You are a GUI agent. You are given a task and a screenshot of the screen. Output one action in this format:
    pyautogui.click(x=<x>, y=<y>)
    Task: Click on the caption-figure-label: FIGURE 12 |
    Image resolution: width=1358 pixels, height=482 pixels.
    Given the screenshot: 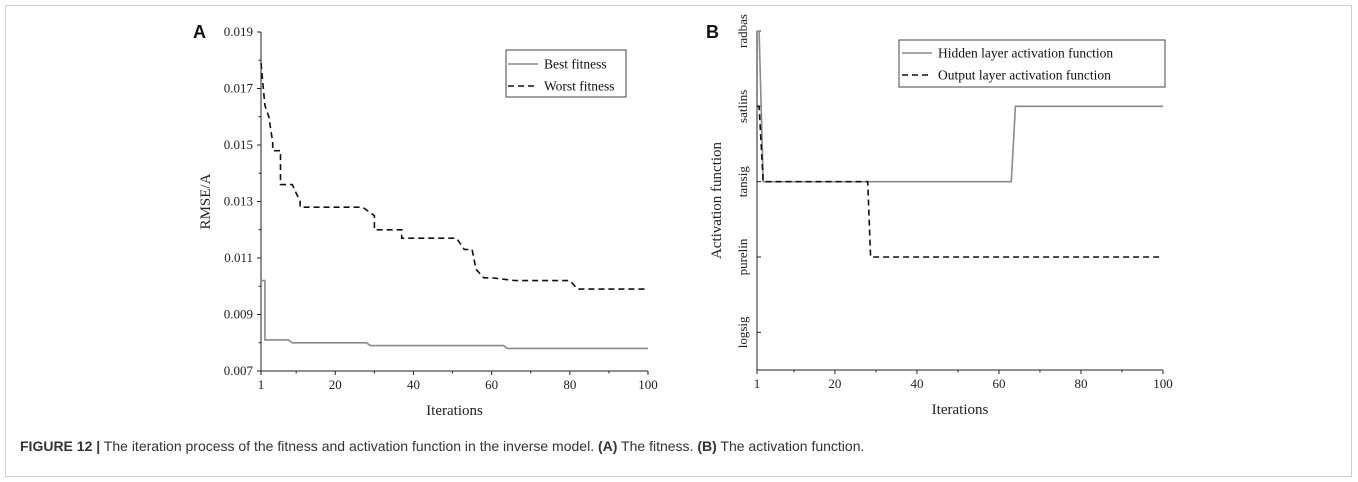 What is the action you would take?
    pyautogui.click(x=60, y=446)
    